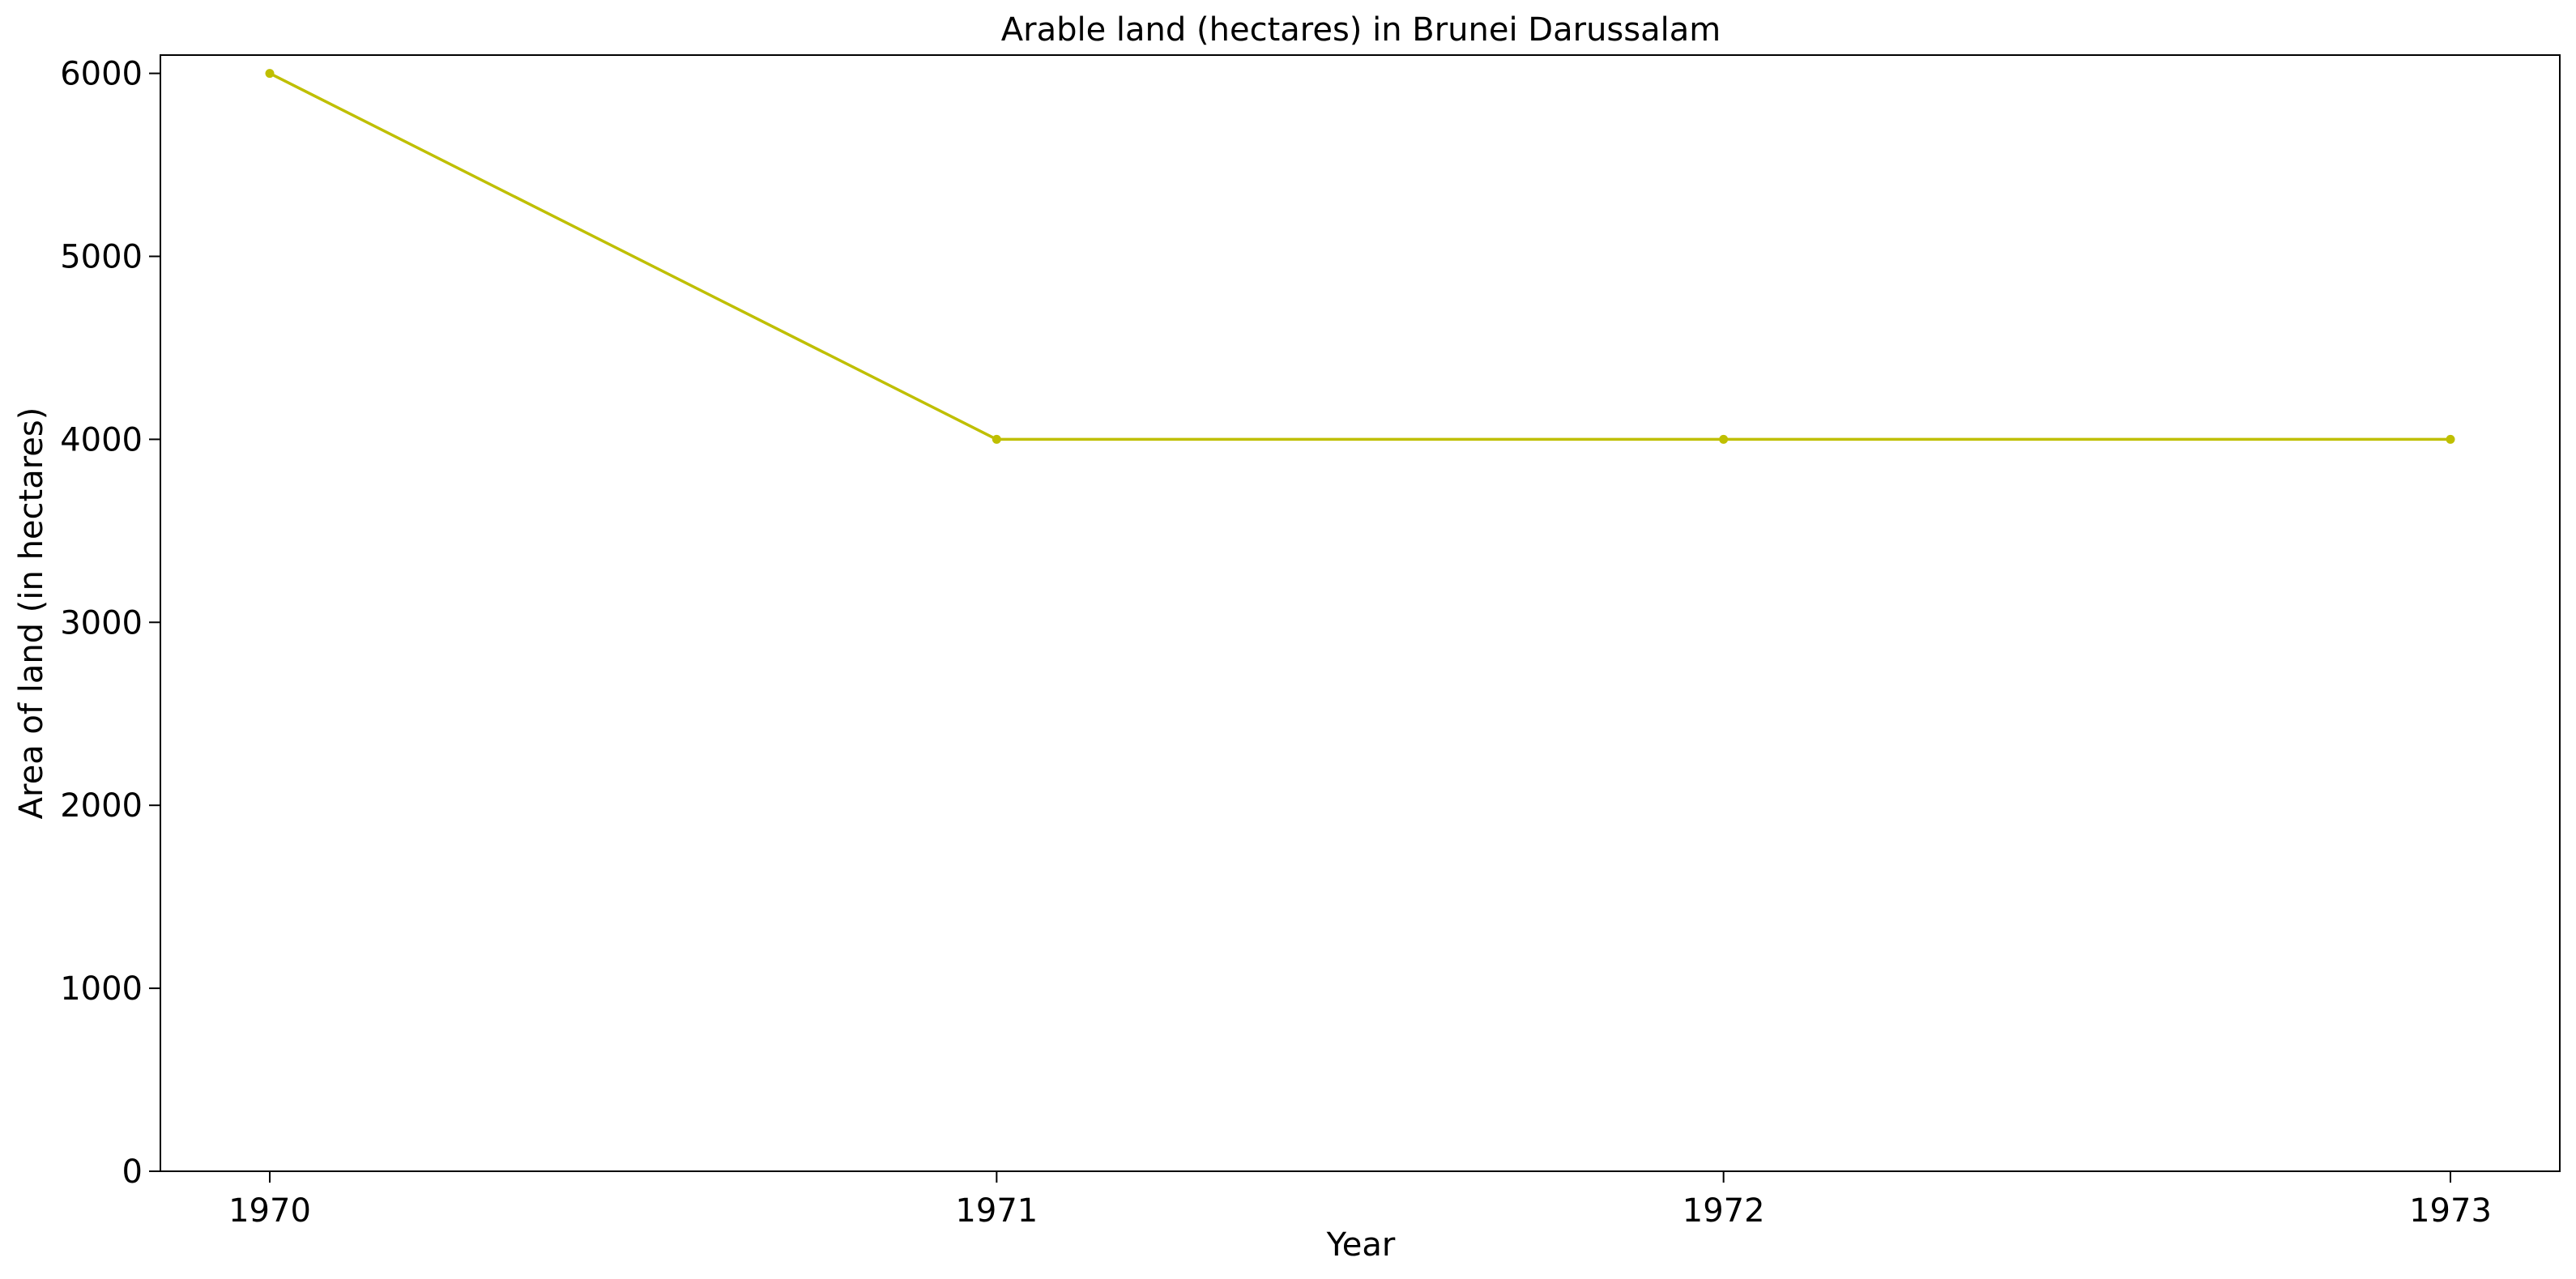 This screenshot has width=2576, height=1279. Describe the element at coordinates (102, 74) in the screenshot. I see `y-tick-label: 6000` at that location.